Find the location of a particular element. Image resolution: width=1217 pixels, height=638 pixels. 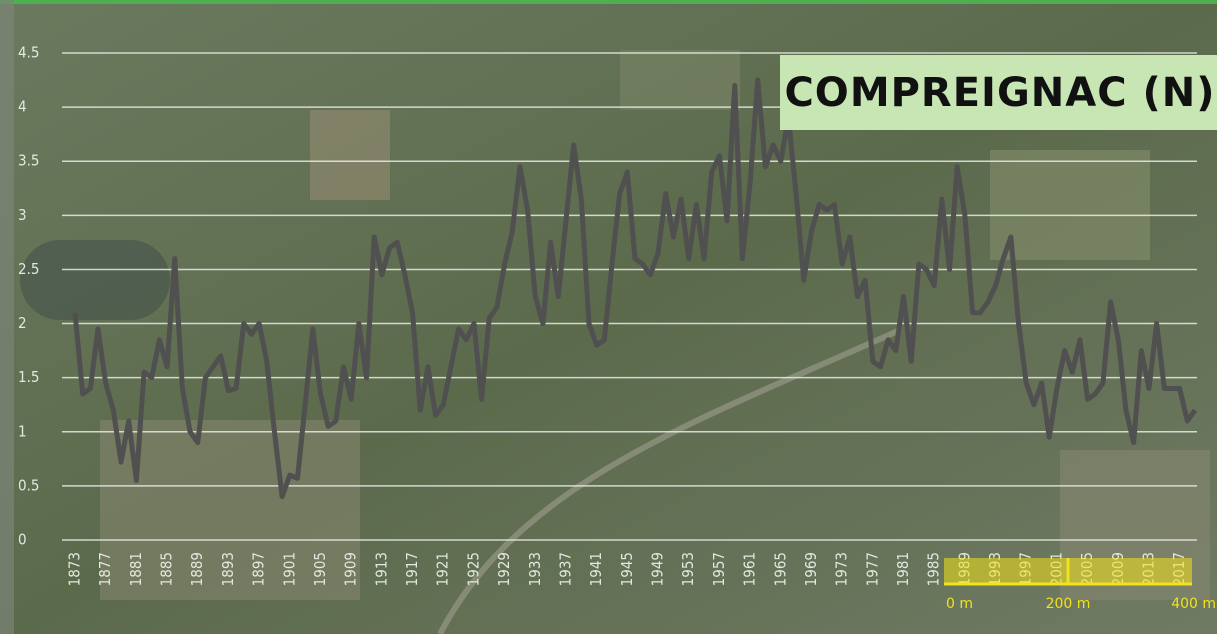

x-tick-label: 1937 is located at coordinates (565, 569).